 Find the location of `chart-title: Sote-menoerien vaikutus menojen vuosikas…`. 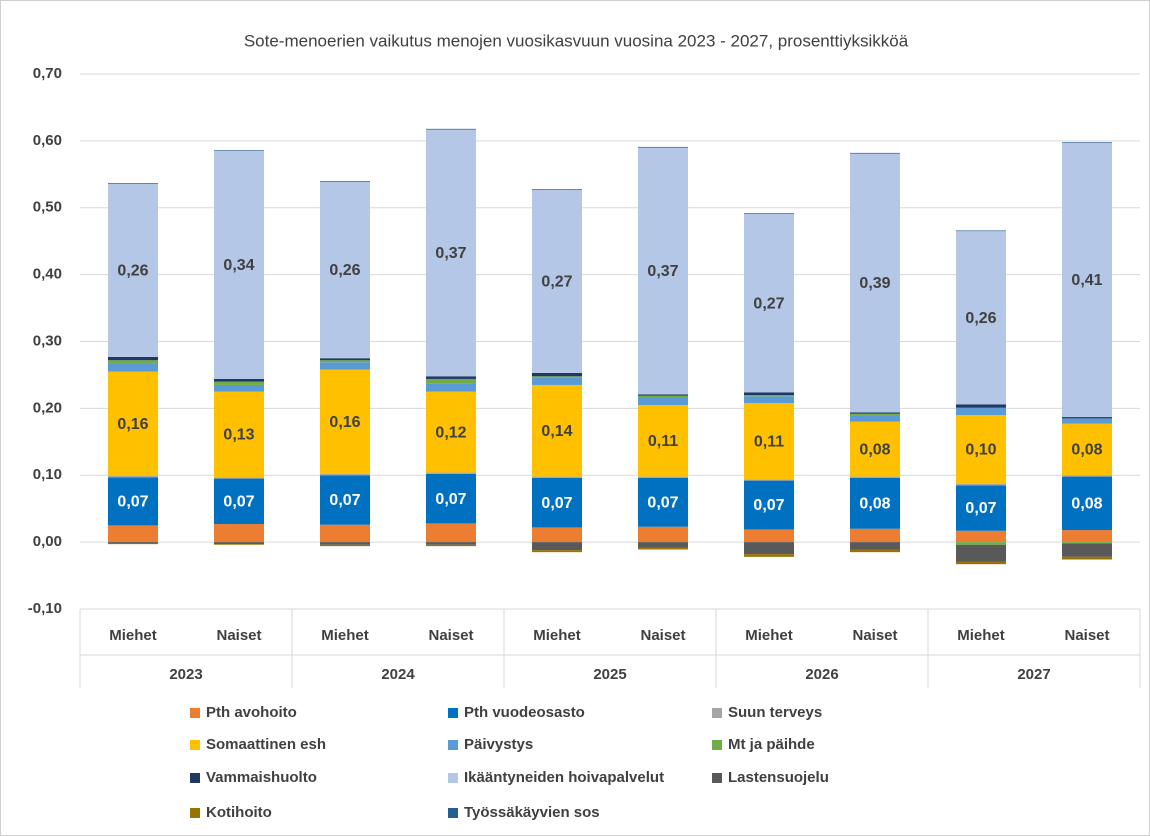

chart-title: Sote-menoerien vaikutus menojen vuosikas… is located at coordinates (576, 40).